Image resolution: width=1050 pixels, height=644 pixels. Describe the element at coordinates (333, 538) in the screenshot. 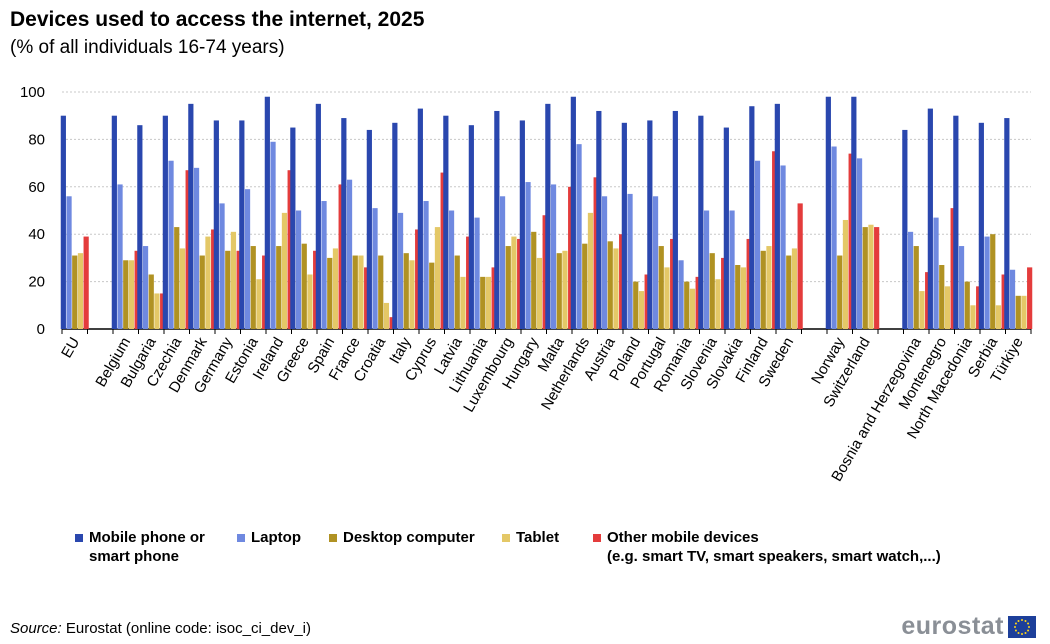

I see `legend-swatch-desktop` at that location.